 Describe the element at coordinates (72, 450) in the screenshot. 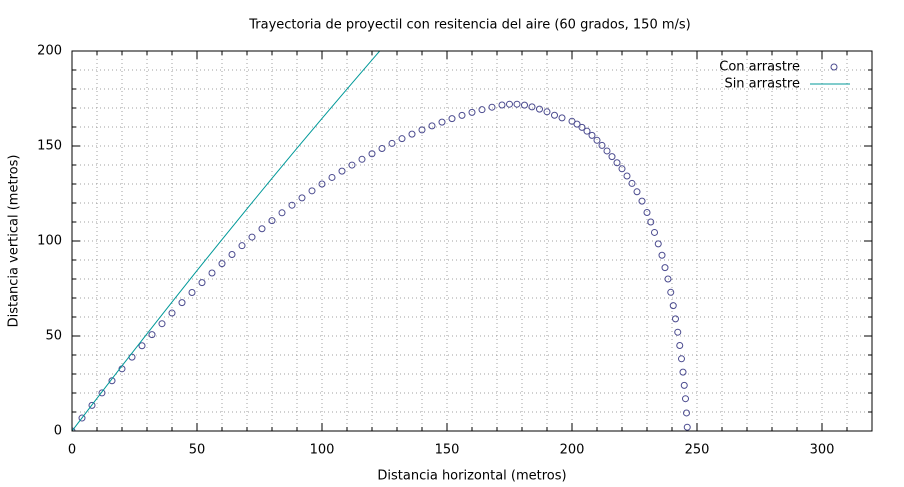

I see `x-tick-label: 0` at that location.